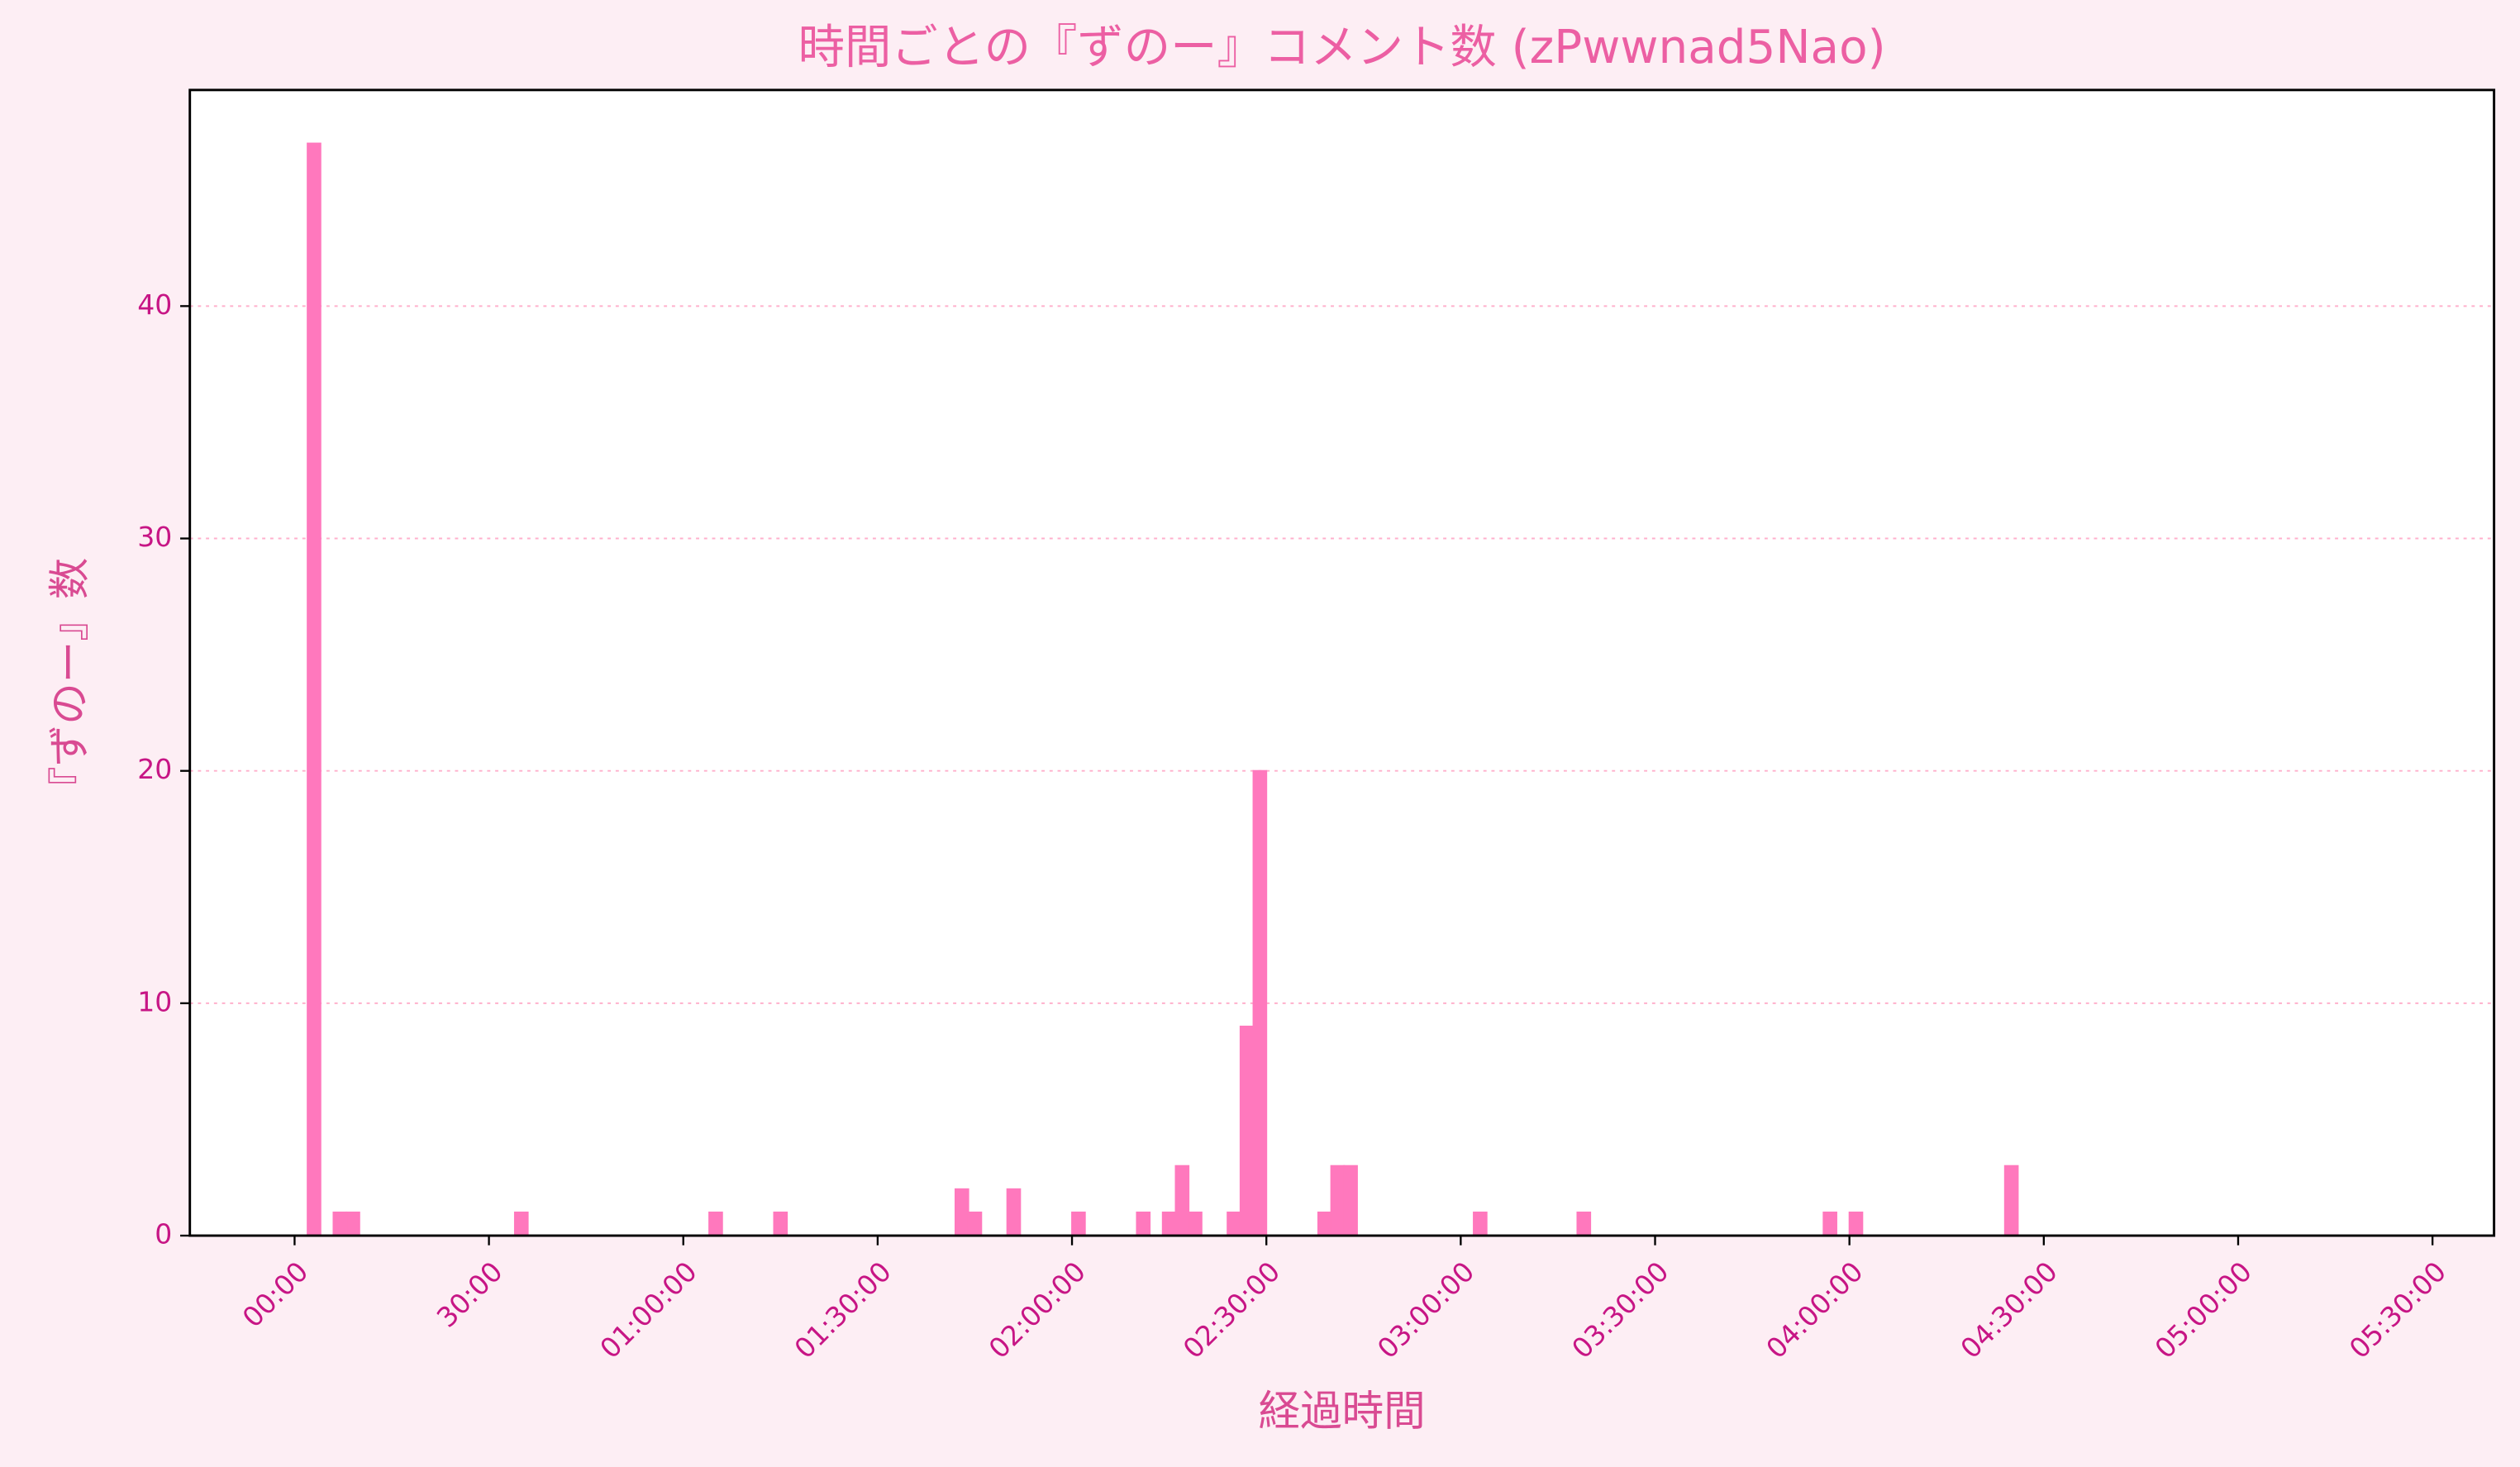 Image resolution: width=2520 pixels, height=1467 pixels. Describe the element at coordinates (69, 683) in the screenshot. I see `y-axis-label: 『ずのー』数` at that location.